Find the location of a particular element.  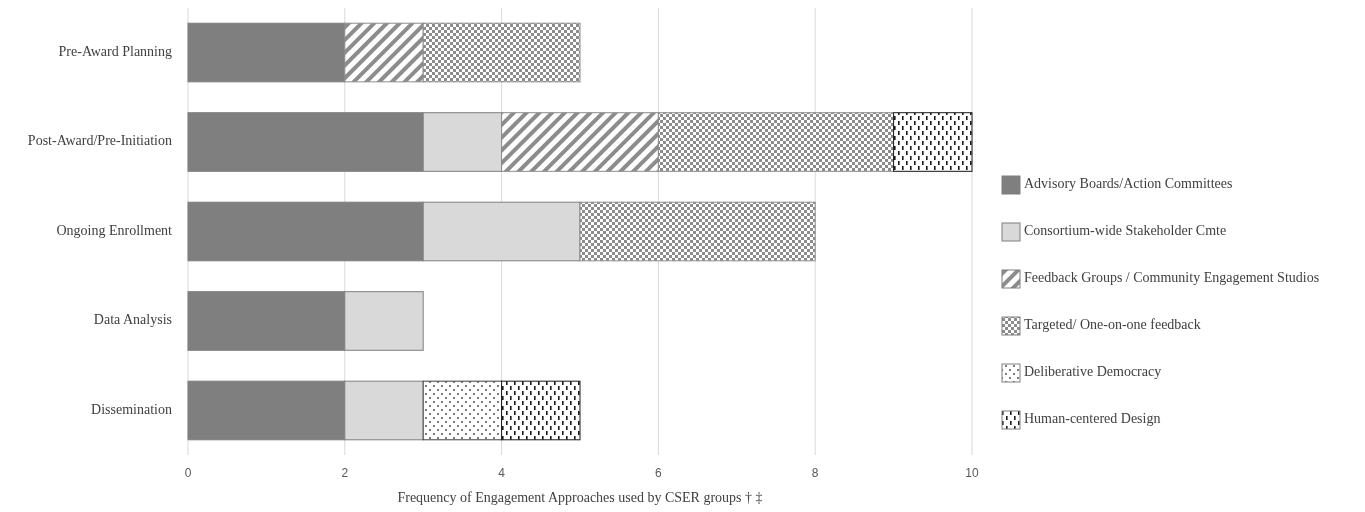

x-tick-label: 0 is located at coordinates (188, 473).